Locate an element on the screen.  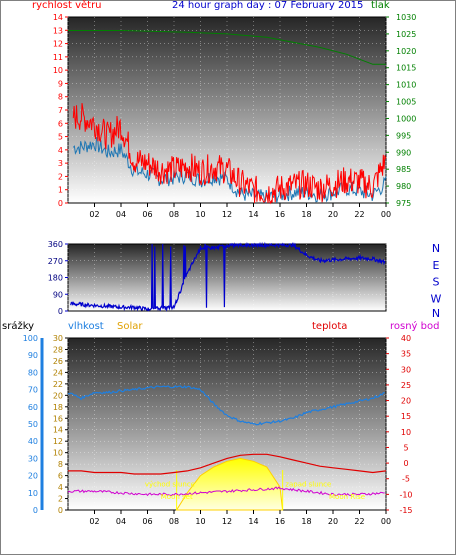
temperature-axis-label: 25 is located at coordinates (406, 385).